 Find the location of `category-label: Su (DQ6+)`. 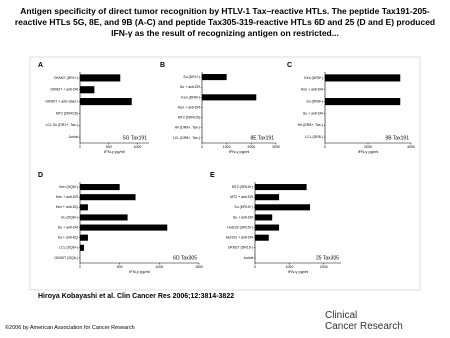

category-label: Su (DQ6+) is located at coordinates (69, 217).